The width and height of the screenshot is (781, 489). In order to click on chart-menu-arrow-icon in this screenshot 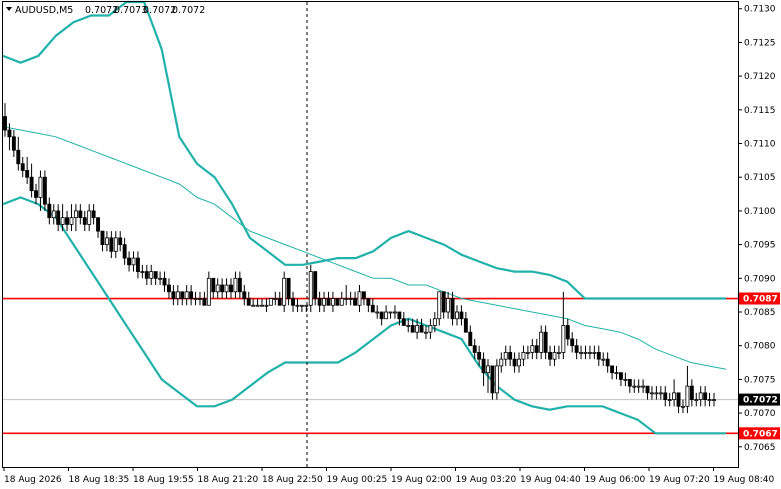, I will do `click(9, 9)`.